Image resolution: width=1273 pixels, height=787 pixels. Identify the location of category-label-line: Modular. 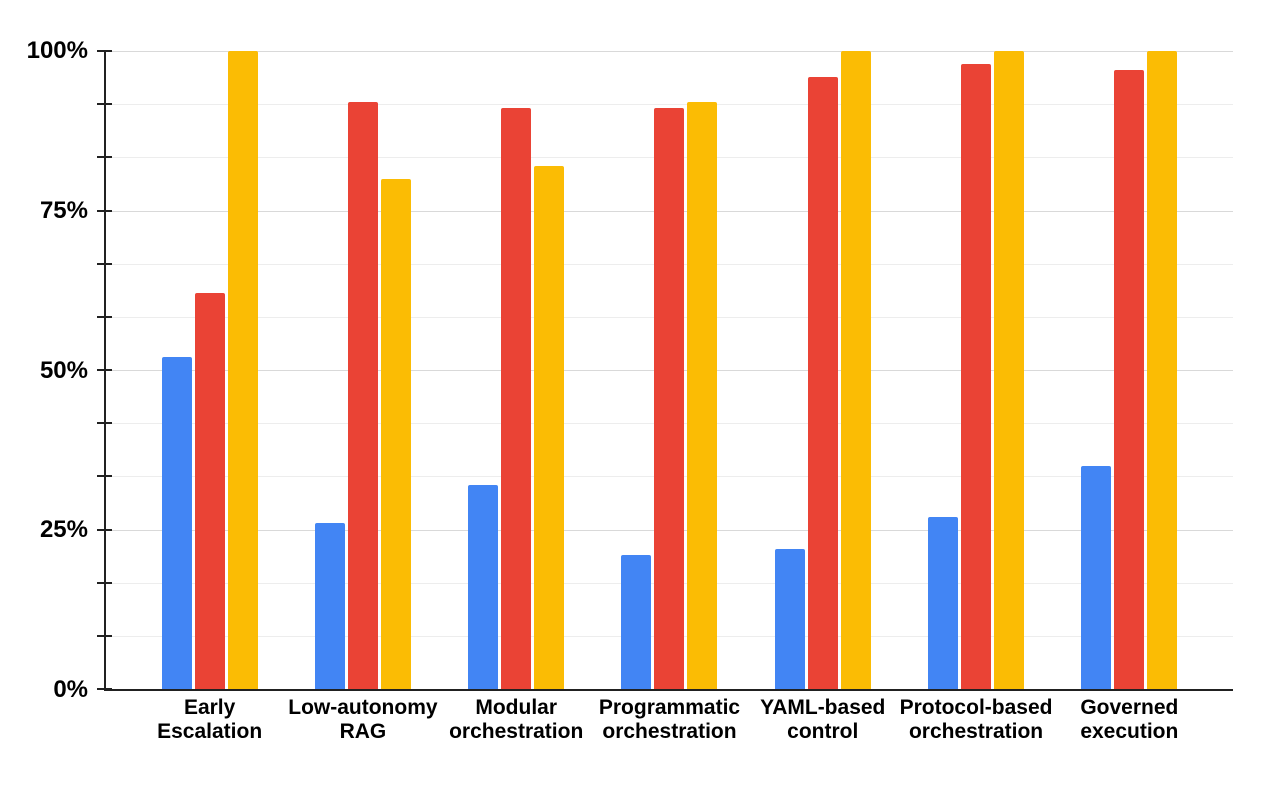
(516, 707).